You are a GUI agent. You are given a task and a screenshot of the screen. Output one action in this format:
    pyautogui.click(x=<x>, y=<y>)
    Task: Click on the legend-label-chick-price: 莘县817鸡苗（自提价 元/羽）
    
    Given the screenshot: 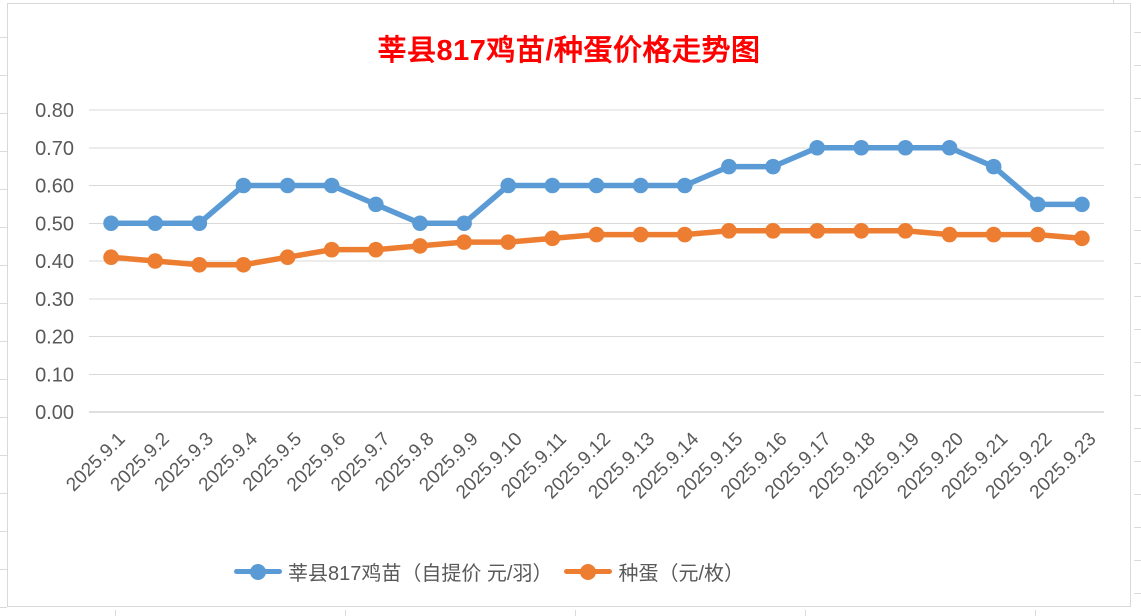 What is the action you would take?
    pyautogui.click(x=420, y=574)
    